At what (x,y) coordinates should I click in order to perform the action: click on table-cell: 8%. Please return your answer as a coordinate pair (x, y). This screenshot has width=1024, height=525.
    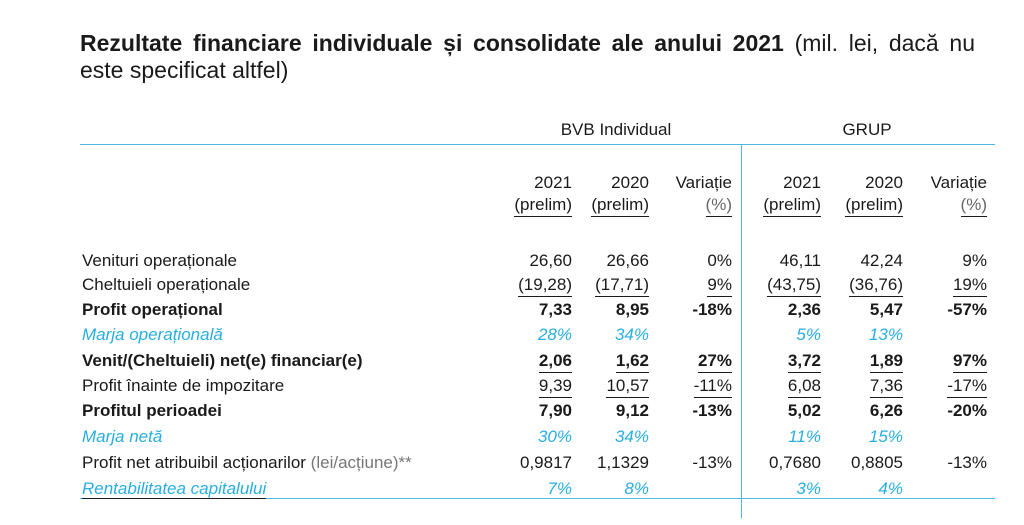
    Looking at the image, I should click on (636, 488).